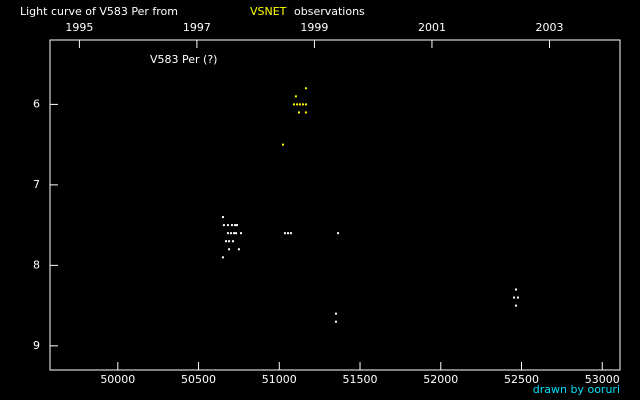 Image resolution: width=640 pixels, height=400 pixels. What do you see at coordinates (329, 11) in the screenshot?
I see `chart-title-suffix: observations` at bounding box center [329, 11].